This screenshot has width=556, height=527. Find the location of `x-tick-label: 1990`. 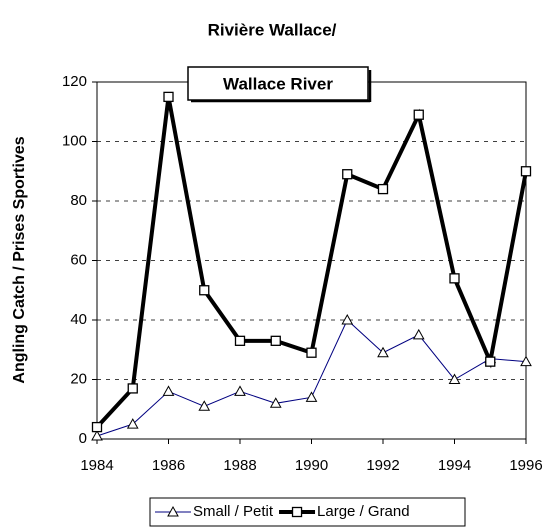

x-tick-label: 1990 is located at coordinates (311, 465).